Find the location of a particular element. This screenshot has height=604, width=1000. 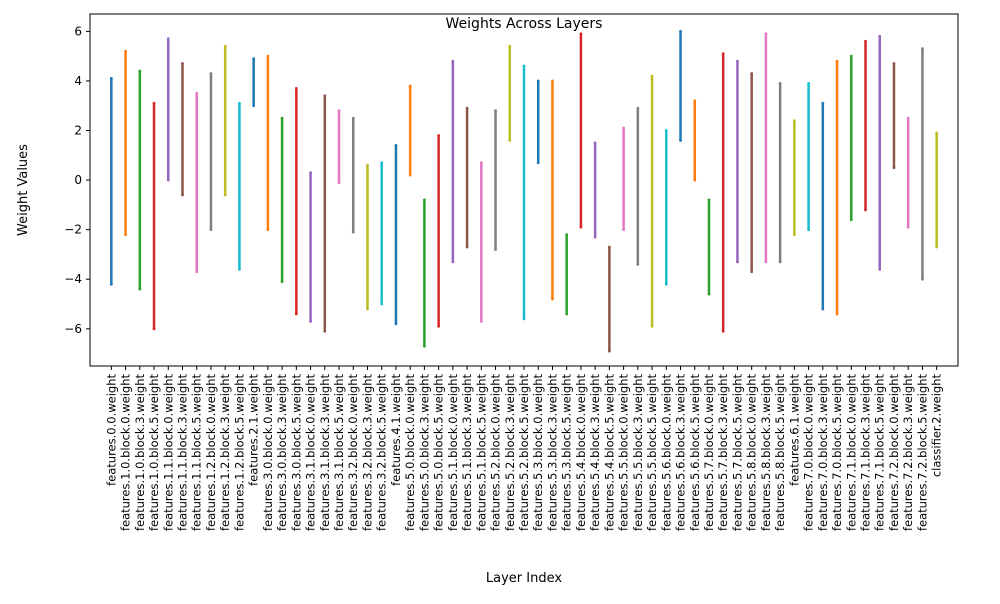

x-tick-label: features.6.1.weight is located at coordinates (794, 430).